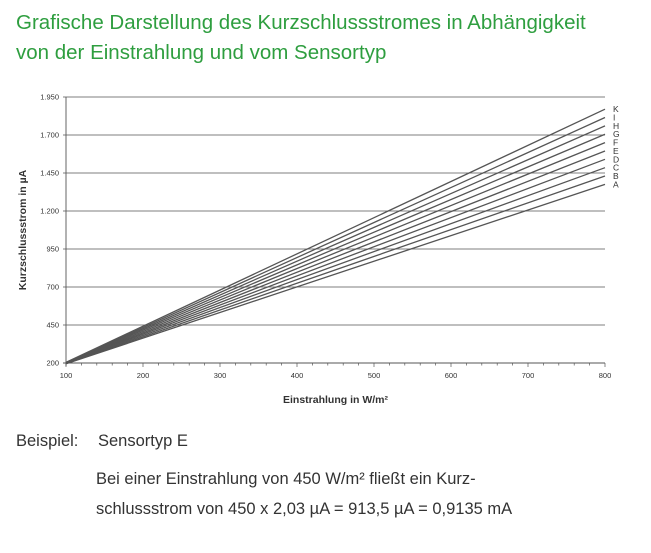  I want to click on series-label-f: F, so click(615, 143).